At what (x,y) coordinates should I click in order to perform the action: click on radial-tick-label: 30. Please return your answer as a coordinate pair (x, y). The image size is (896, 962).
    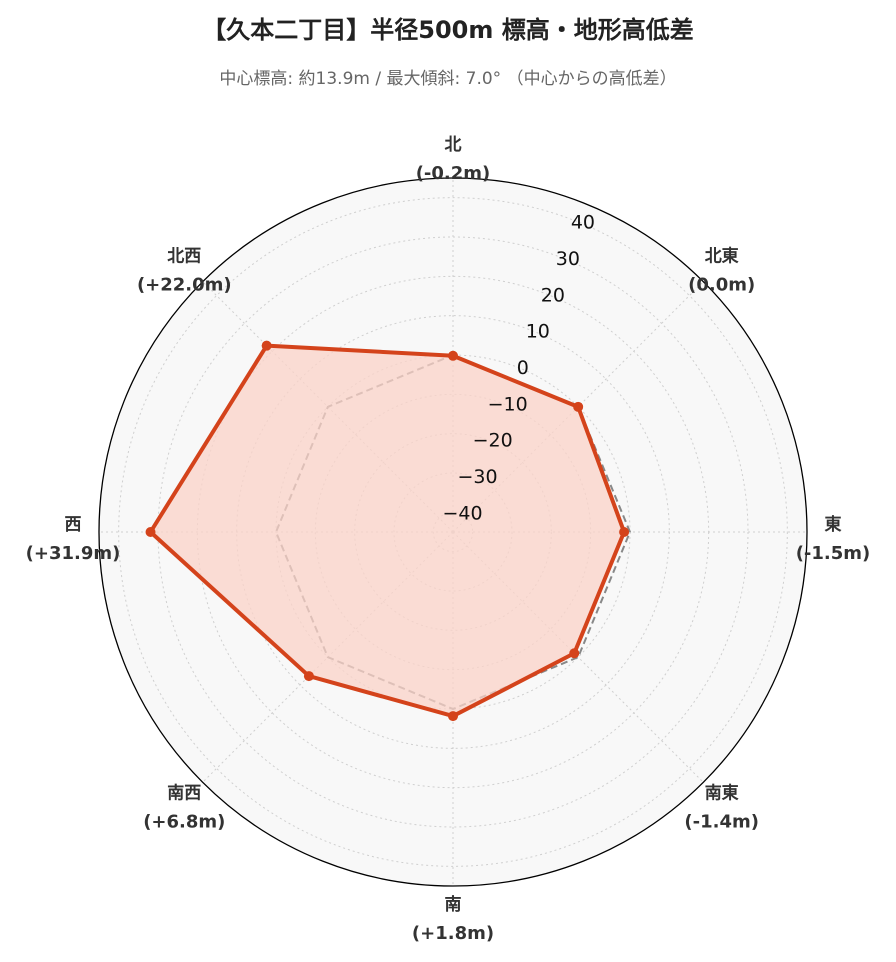
    Looking at the image, I should click on (568, 259).